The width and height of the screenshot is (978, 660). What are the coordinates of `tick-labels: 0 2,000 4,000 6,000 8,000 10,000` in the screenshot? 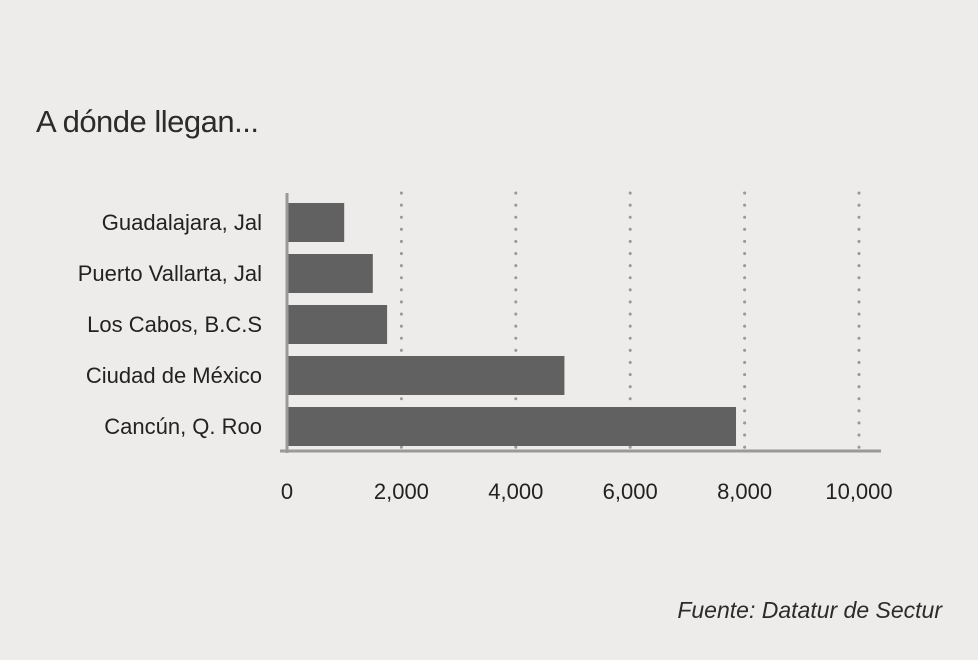 It's located at (587, 491).